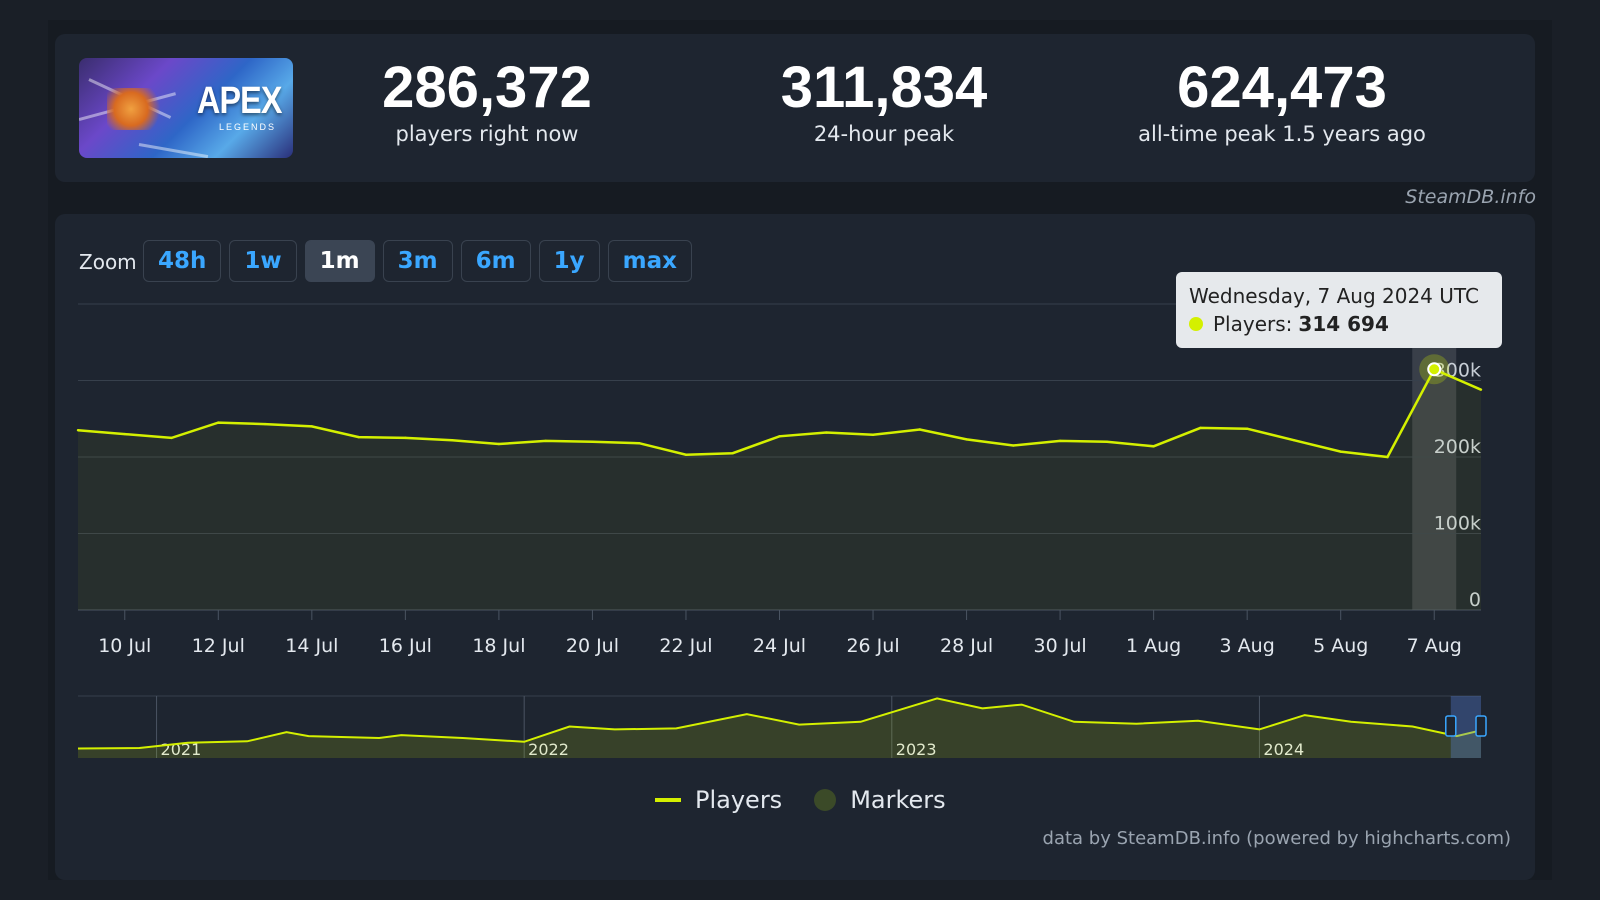 Image resolution: width=1600 pixels, height=900 pixels. Describe the element at coordinates (1253, 324) in the screenshot. I see `tooltip-series-label: Players:` at that location.